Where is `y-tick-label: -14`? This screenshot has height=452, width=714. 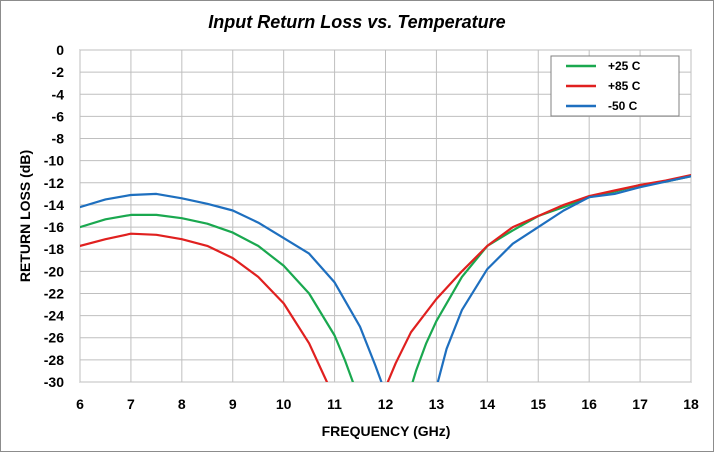
y-tick-label: -14 is located at coordinates (54, 205).